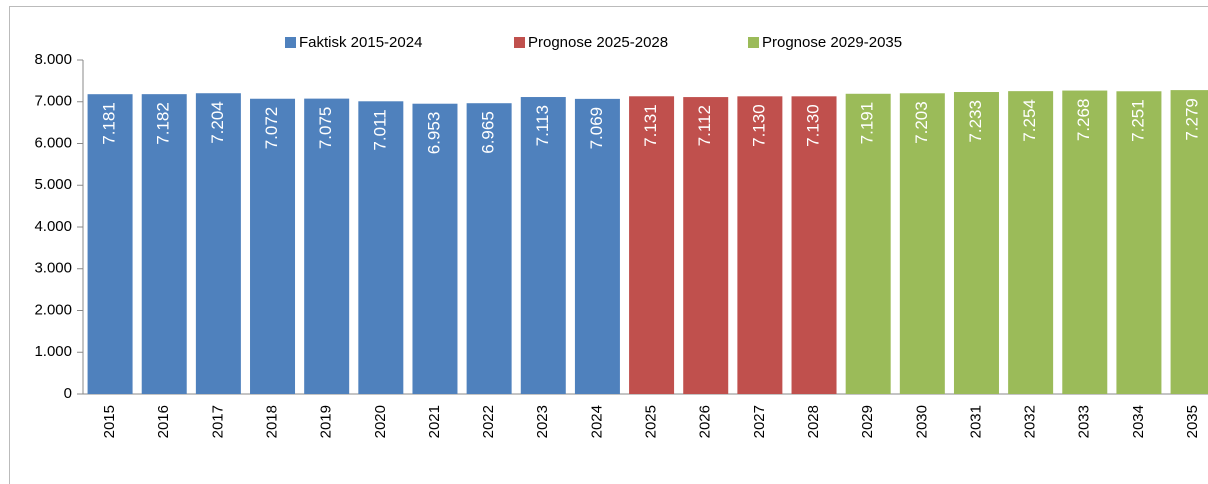  What do you see at coordinates (488, 132) in the screenshot?
I see `value-label: 6.965` at bounding box center [488, 132].